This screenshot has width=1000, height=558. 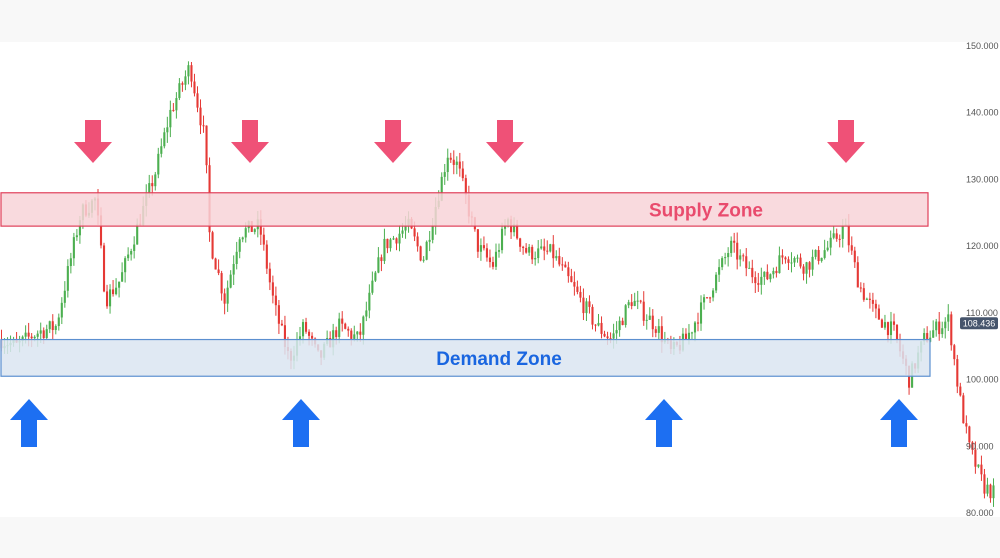 I want to click on down-arrow-icon, so click(x=505, y=141).